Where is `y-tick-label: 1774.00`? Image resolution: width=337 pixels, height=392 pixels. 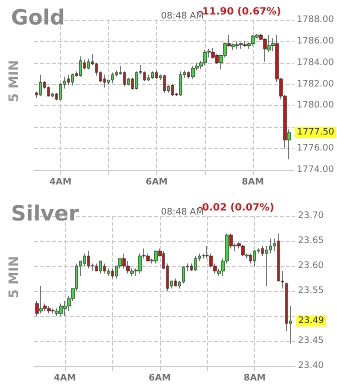
y-tick-label: 1774.00 is located at coordinates (315, 170).